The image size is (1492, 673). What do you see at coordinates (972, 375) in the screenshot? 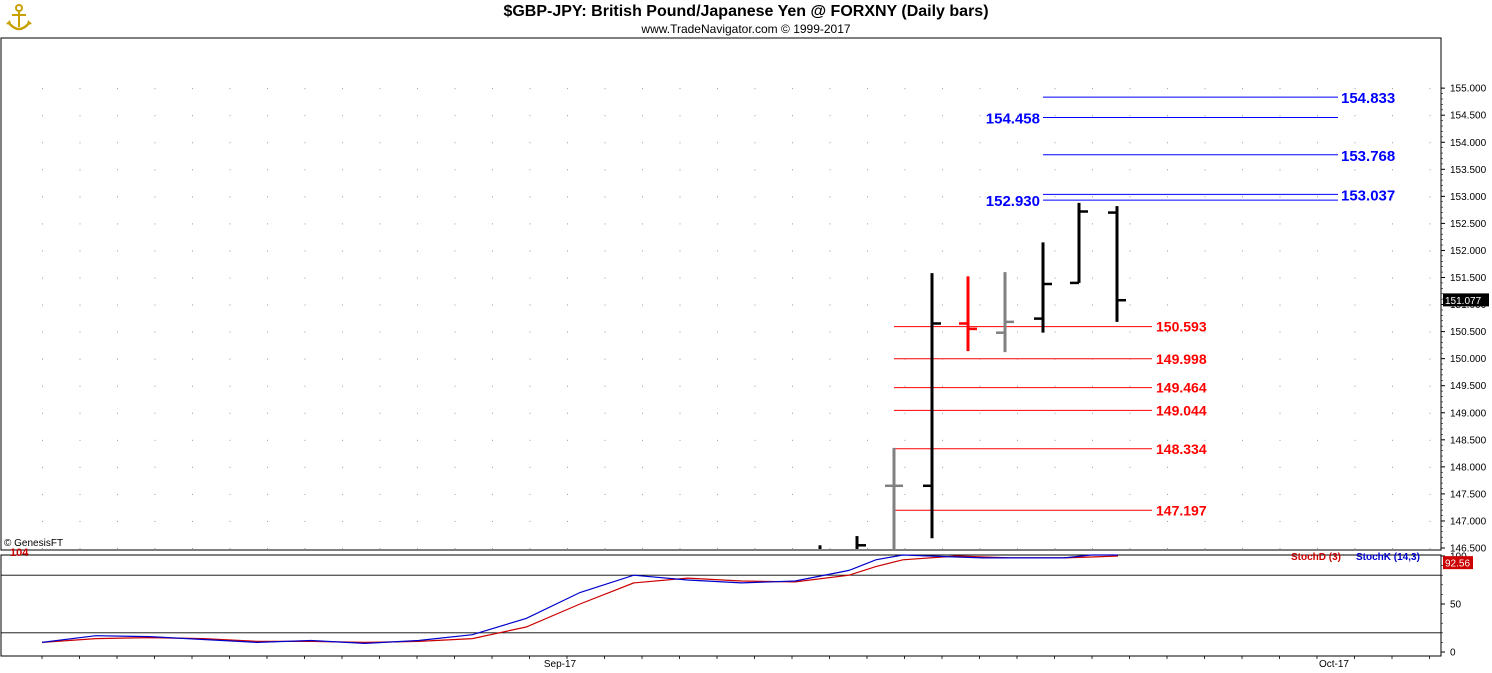
I see `ohlc-bars` at bounding box center [972, 375].